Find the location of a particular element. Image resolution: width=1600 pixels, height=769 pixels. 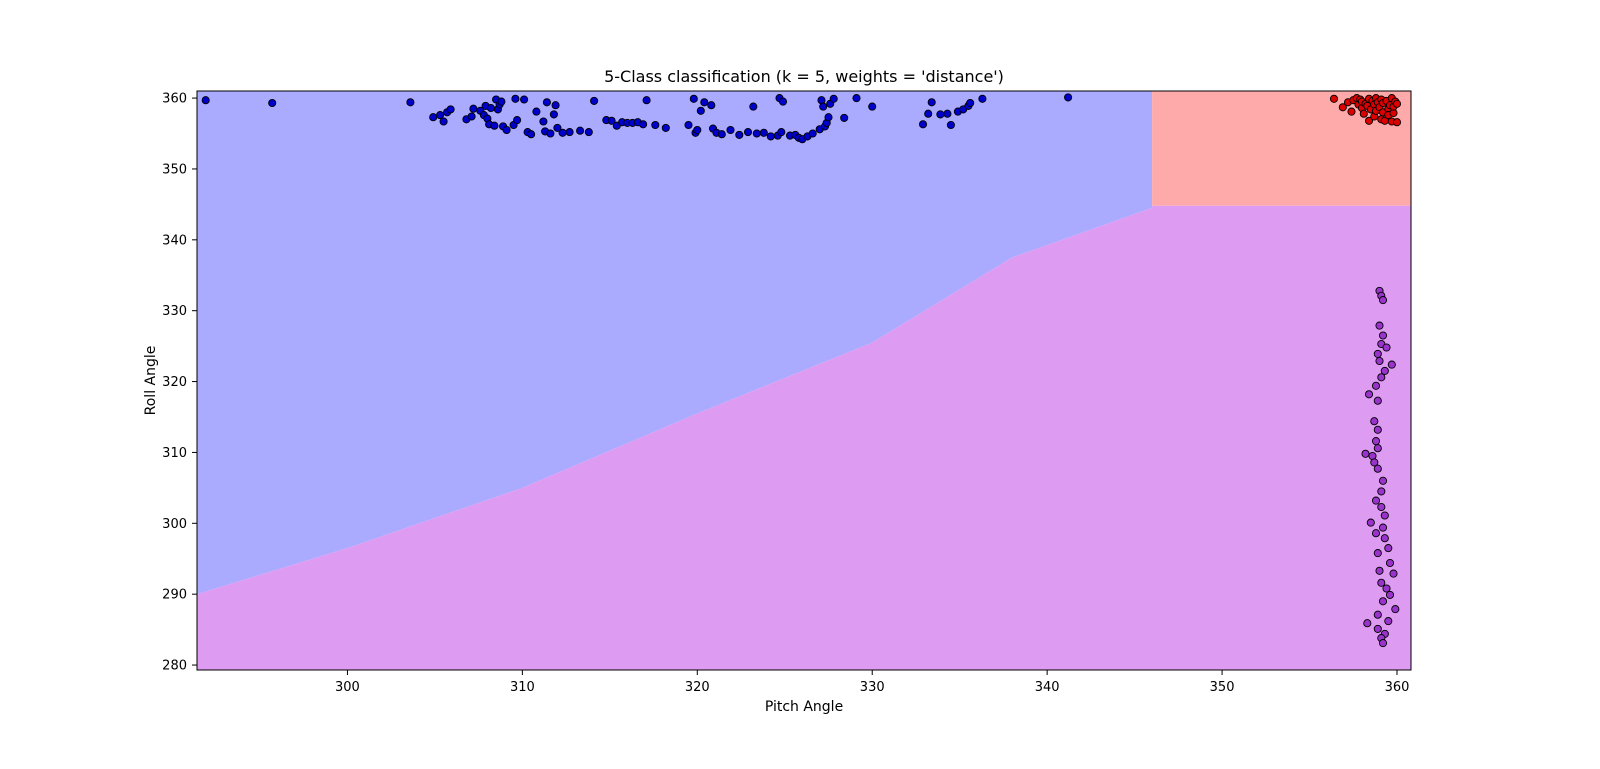

x-axis-label: Pitch Angle is located at coordinates (804, 707).